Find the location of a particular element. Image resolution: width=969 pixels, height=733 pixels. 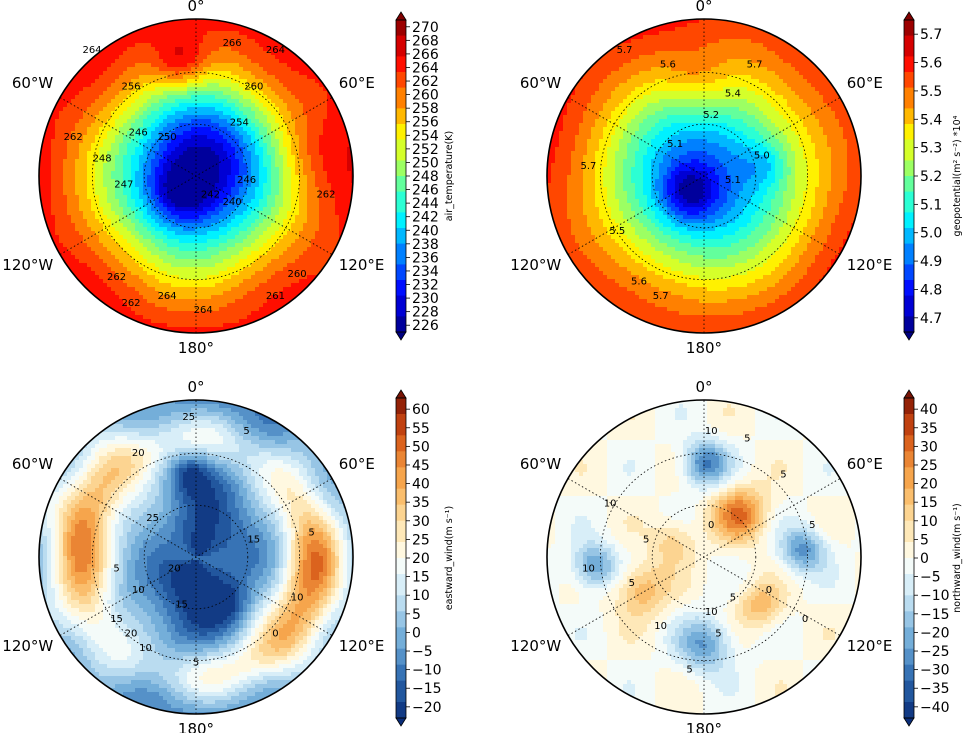

contour-label: 5.1 is located at coordinates (675, 144).